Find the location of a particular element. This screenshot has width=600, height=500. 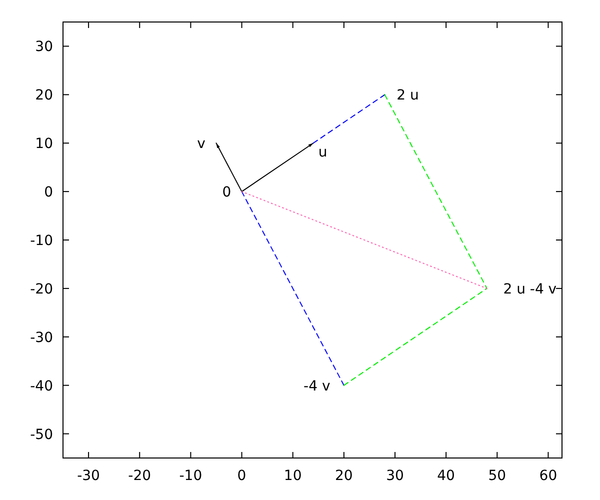

annotation: 2 u -4 v is located at coordinates (530, 289).